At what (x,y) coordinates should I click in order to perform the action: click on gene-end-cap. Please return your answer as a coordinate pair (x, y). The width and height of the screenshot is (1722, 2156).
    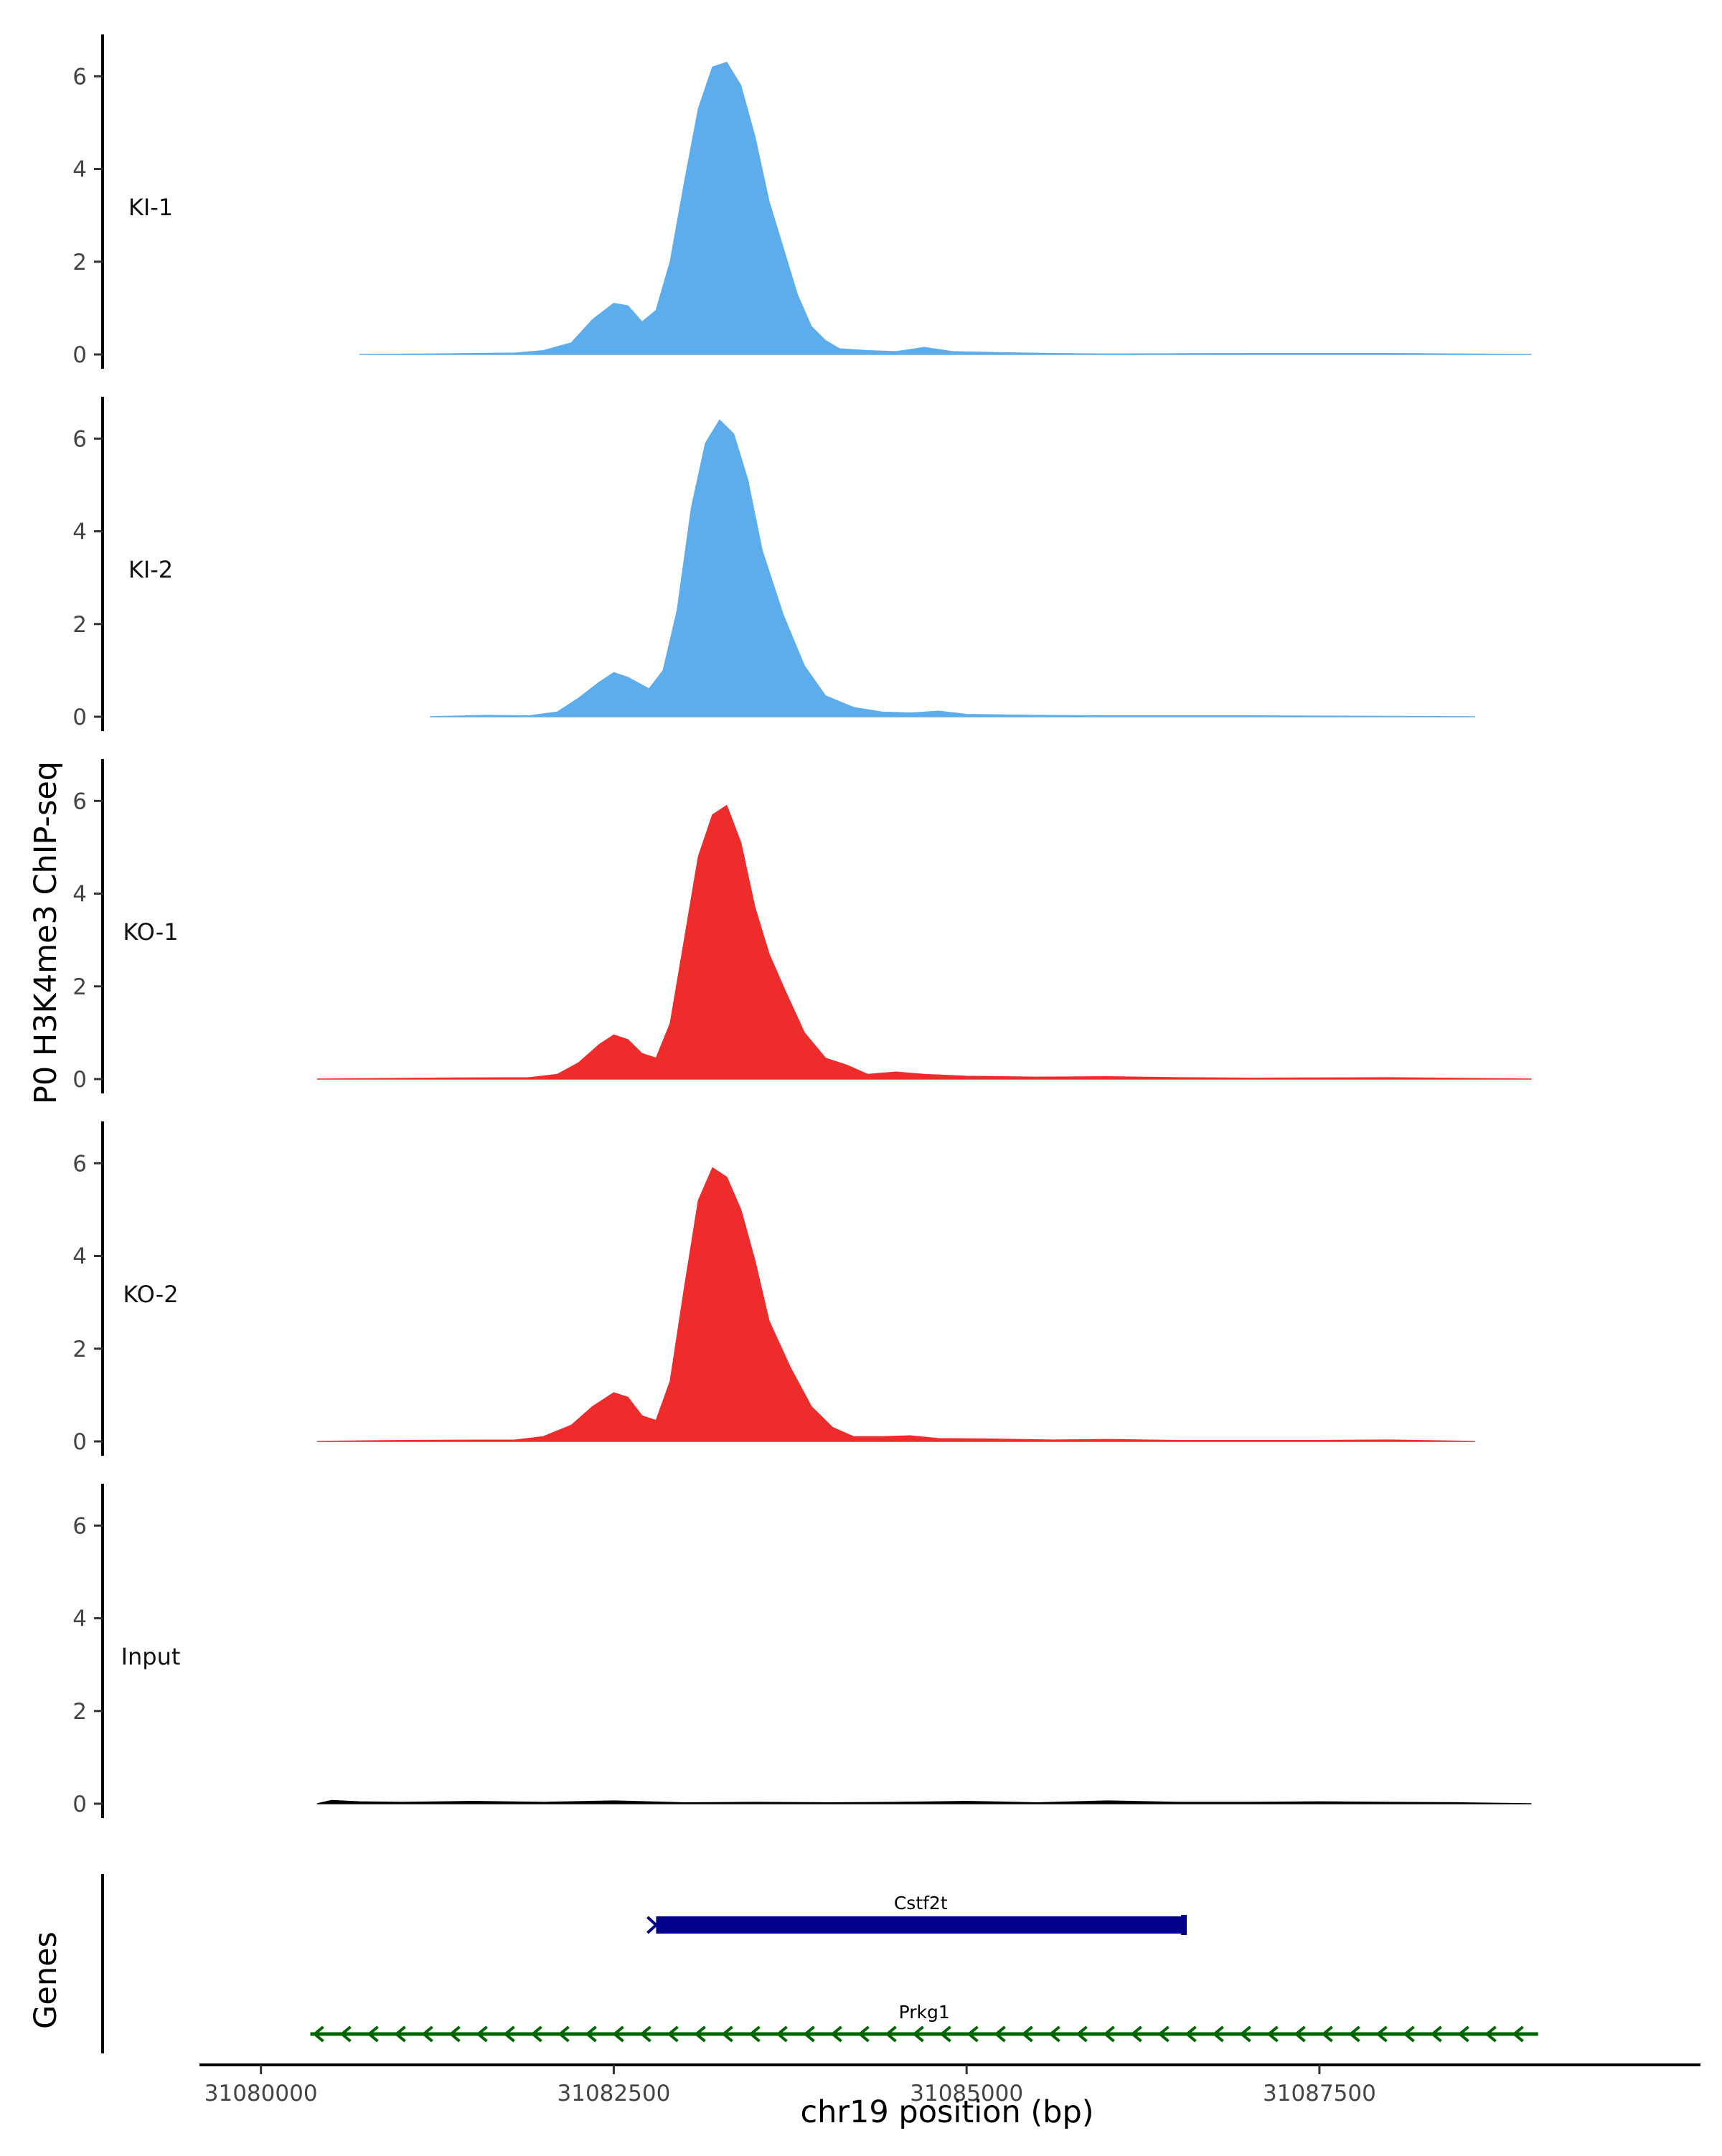
    Looking at the image, I should click on (1184, 1925).